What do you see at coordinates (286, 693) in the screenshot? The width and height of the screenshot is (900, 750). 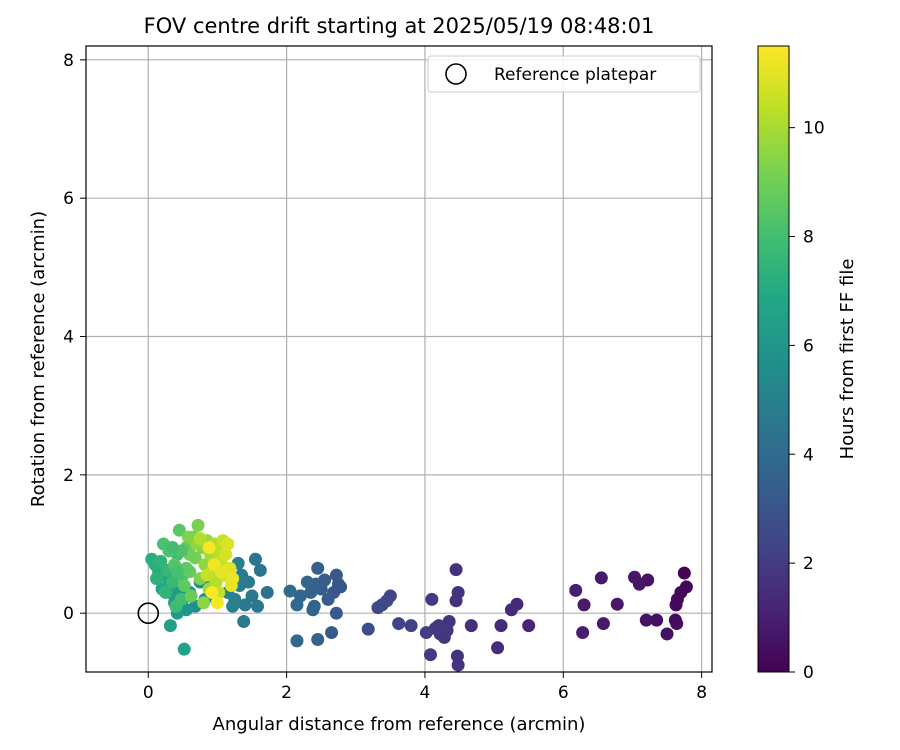 I see `x-tick-label: 2` at bounding box center [286, 693].